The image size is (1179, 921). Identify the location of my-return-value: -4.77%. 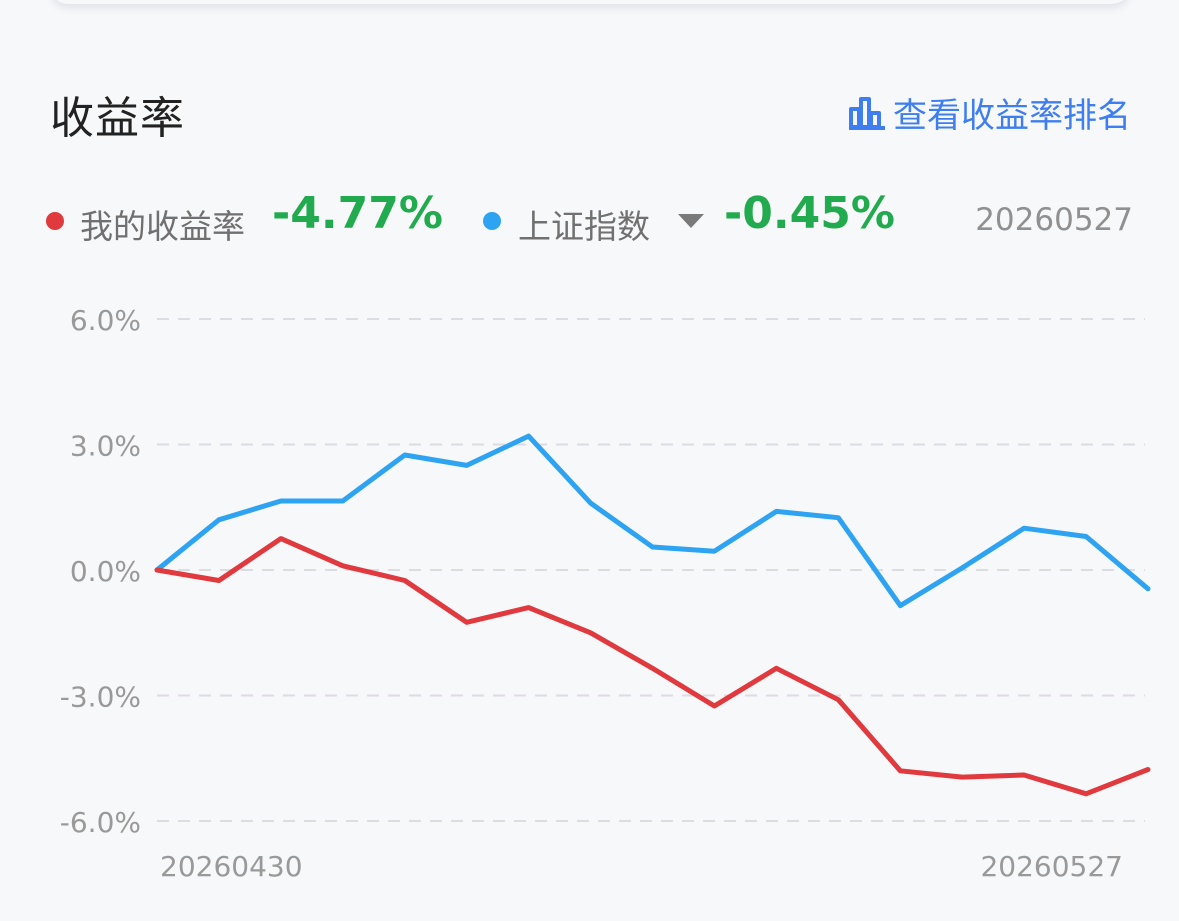
(357, 213).